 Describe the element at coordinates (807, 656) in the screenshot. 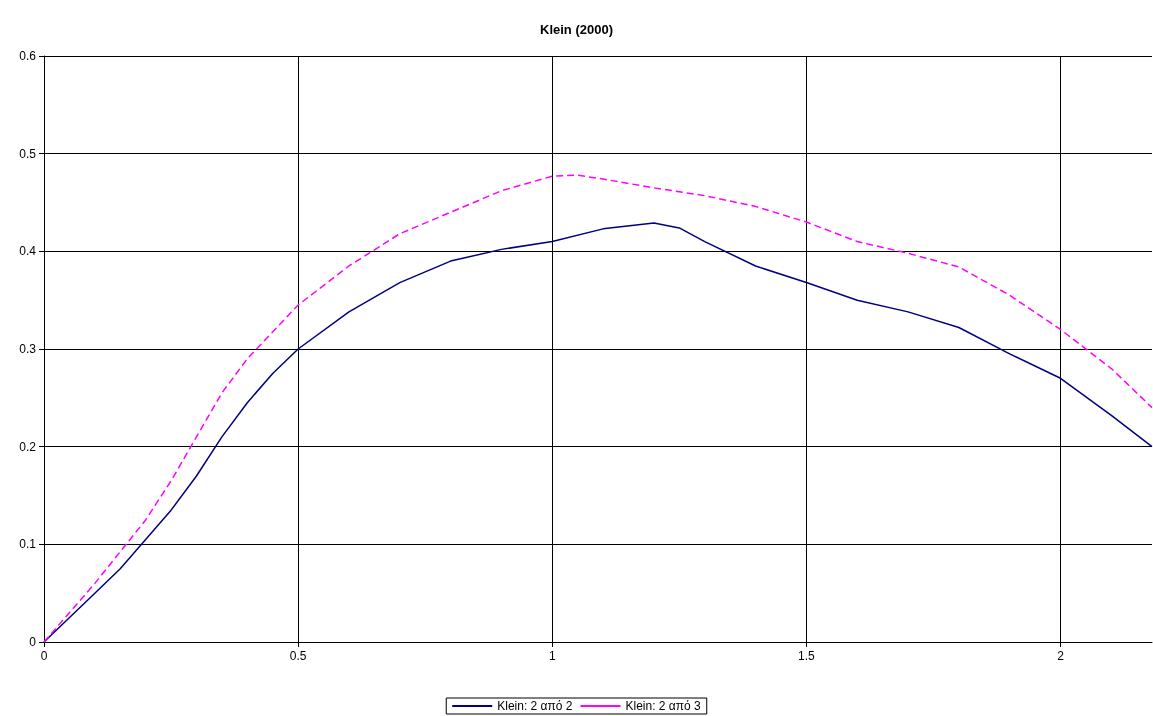

I see `x-tick-label: 1.5` at that location.